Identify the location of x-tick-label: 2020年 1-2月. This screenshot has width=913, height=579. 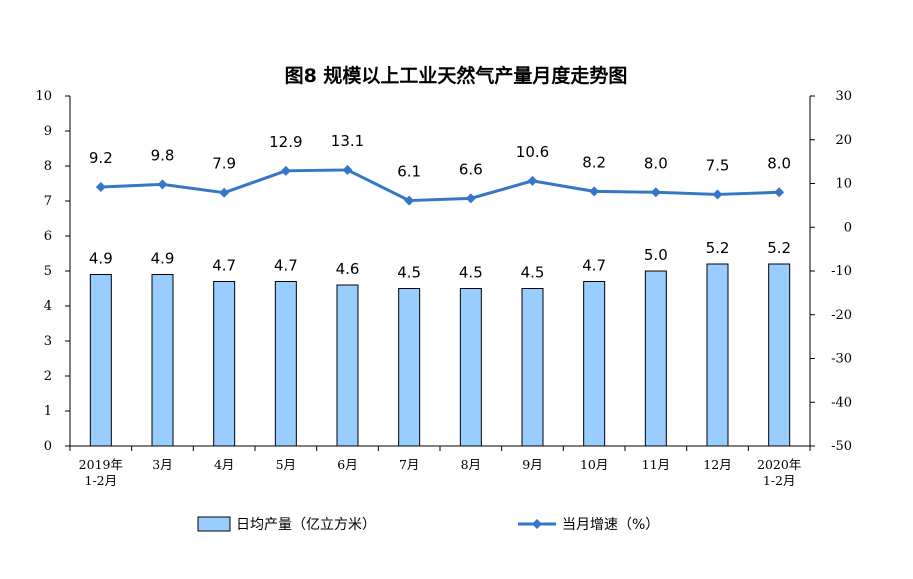
(779, 472).